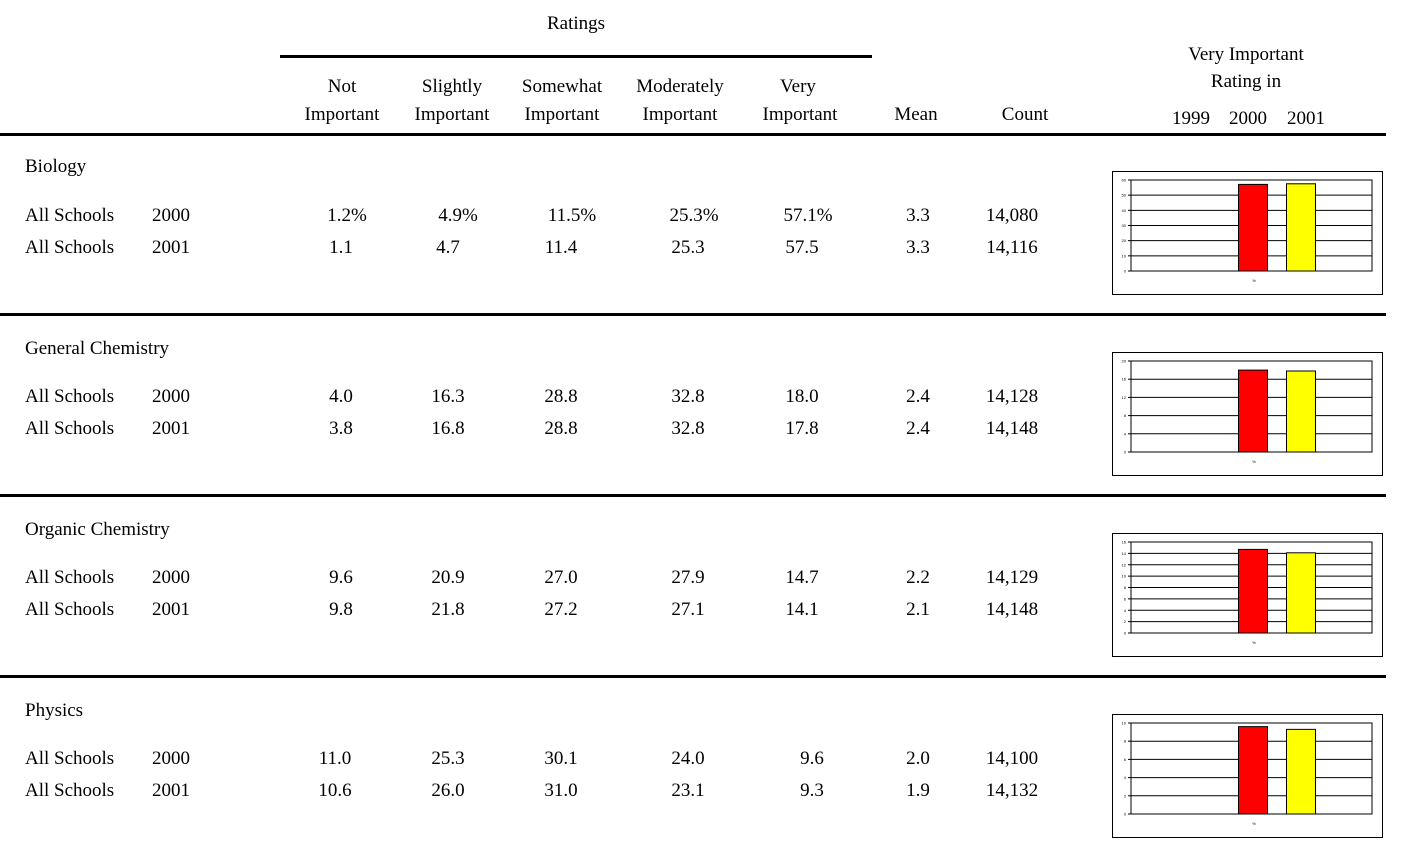  I want to click on value-somewhat-important: 27.2, so click(561, 609).